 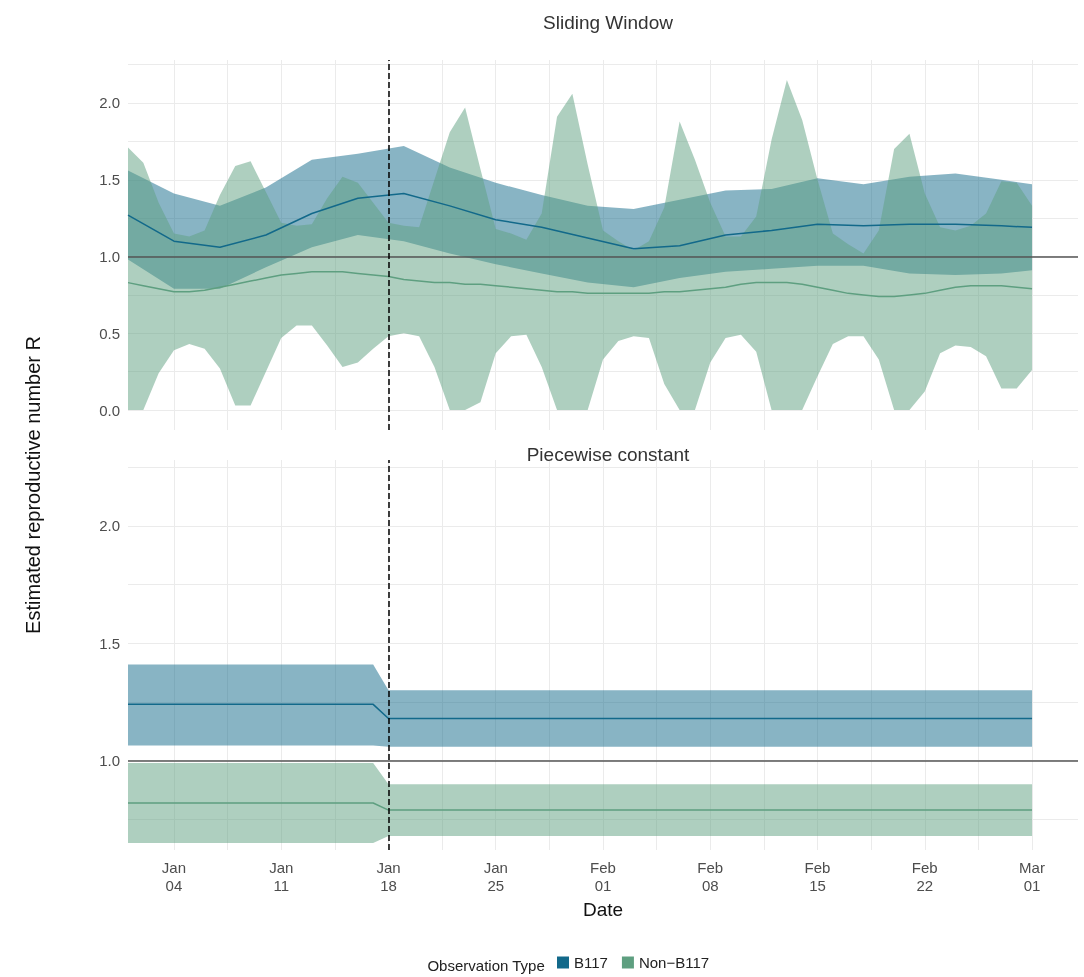 I want to click on x-tick-label: Mar 01, so click(x=1032, y=876).